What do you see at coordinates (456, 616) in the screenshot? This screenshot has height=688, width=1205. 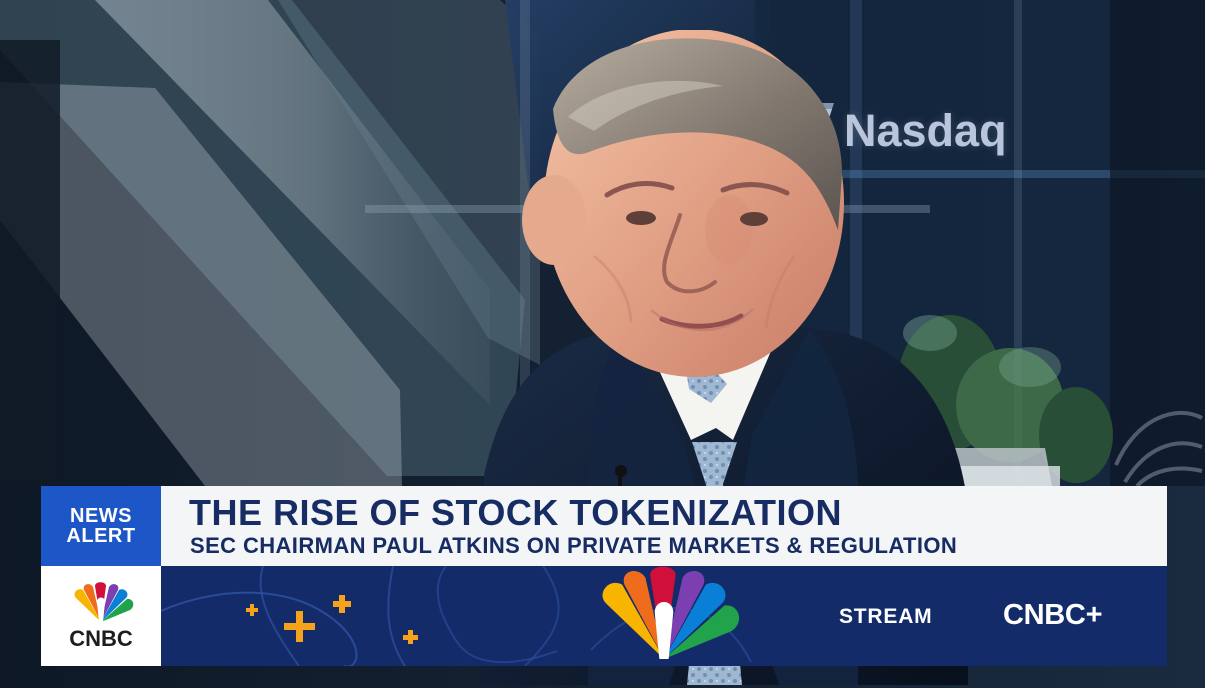 I see `promo-decoration` at bounding box center [456, 616].